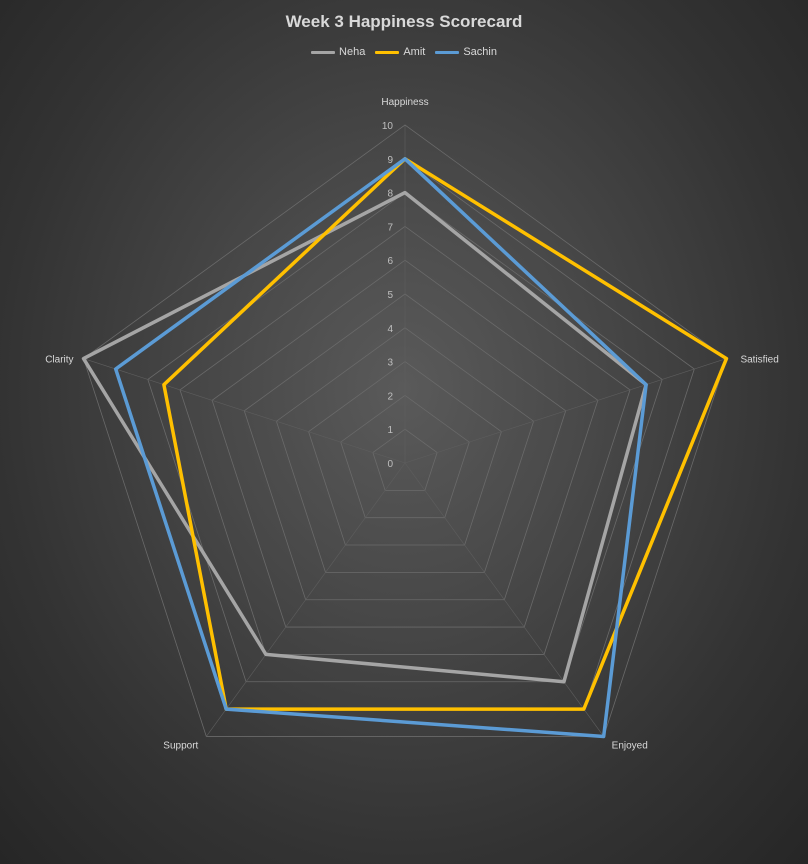  Describe the element at coordinates (390, 430) in the screenshot. I see `tick-label: 1` at that location.